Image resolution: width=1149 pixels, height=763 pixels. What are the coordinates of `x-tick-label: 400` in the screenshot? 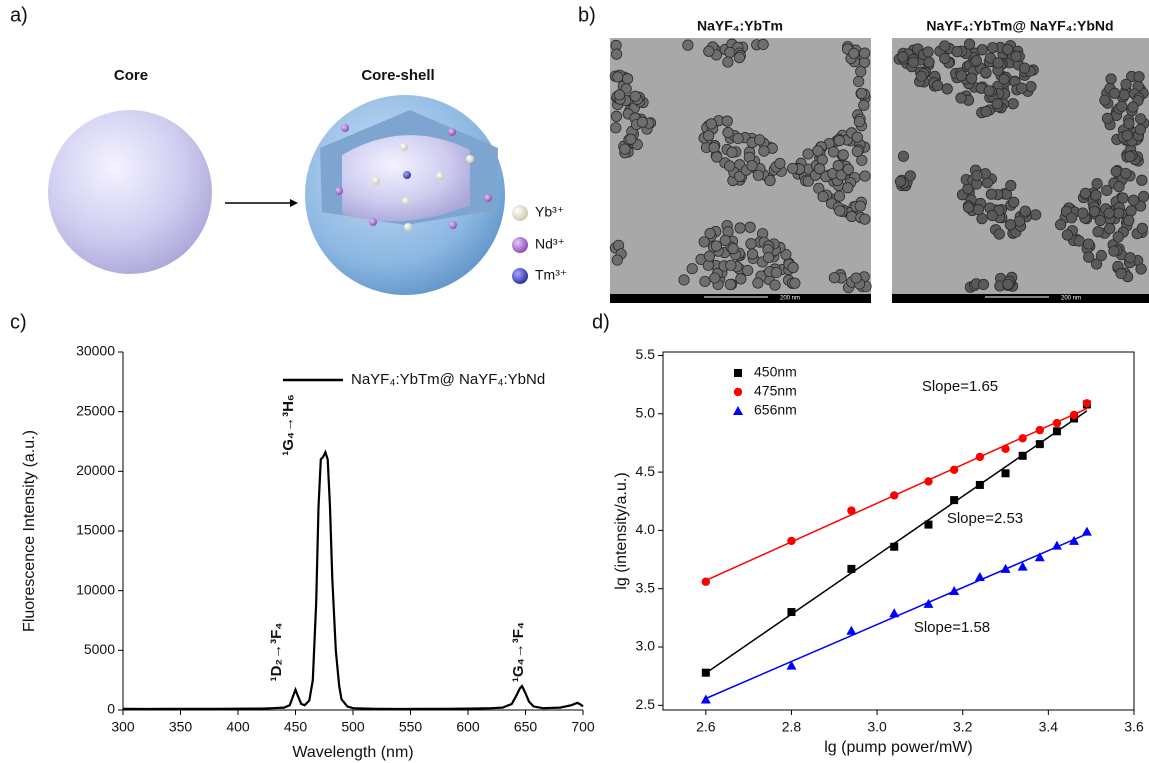 It's located at (238, 727).